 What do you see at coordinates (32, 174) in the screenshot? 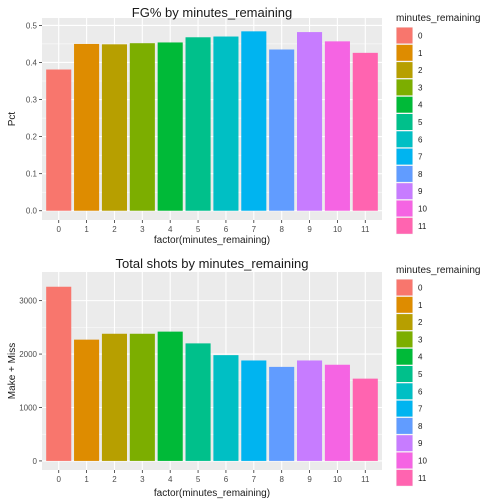
I see `y-tick-label: 0.1` at bounding box center [32, 174].